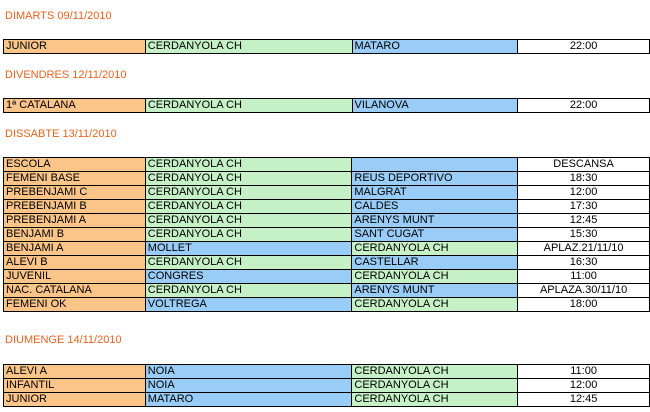  Describe the element at coordinates (74, 304) in the screenshot. I see `category-cell: FEMENI OK` at that location.